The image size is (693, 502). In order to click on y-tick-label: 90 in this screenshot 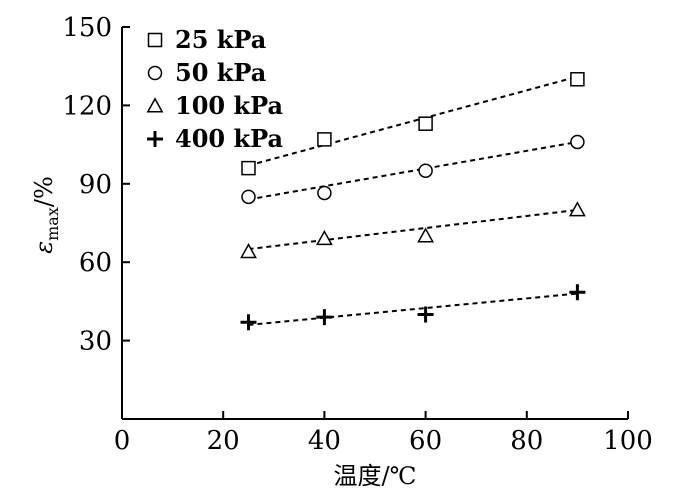, I will do `click(95, 185)`.